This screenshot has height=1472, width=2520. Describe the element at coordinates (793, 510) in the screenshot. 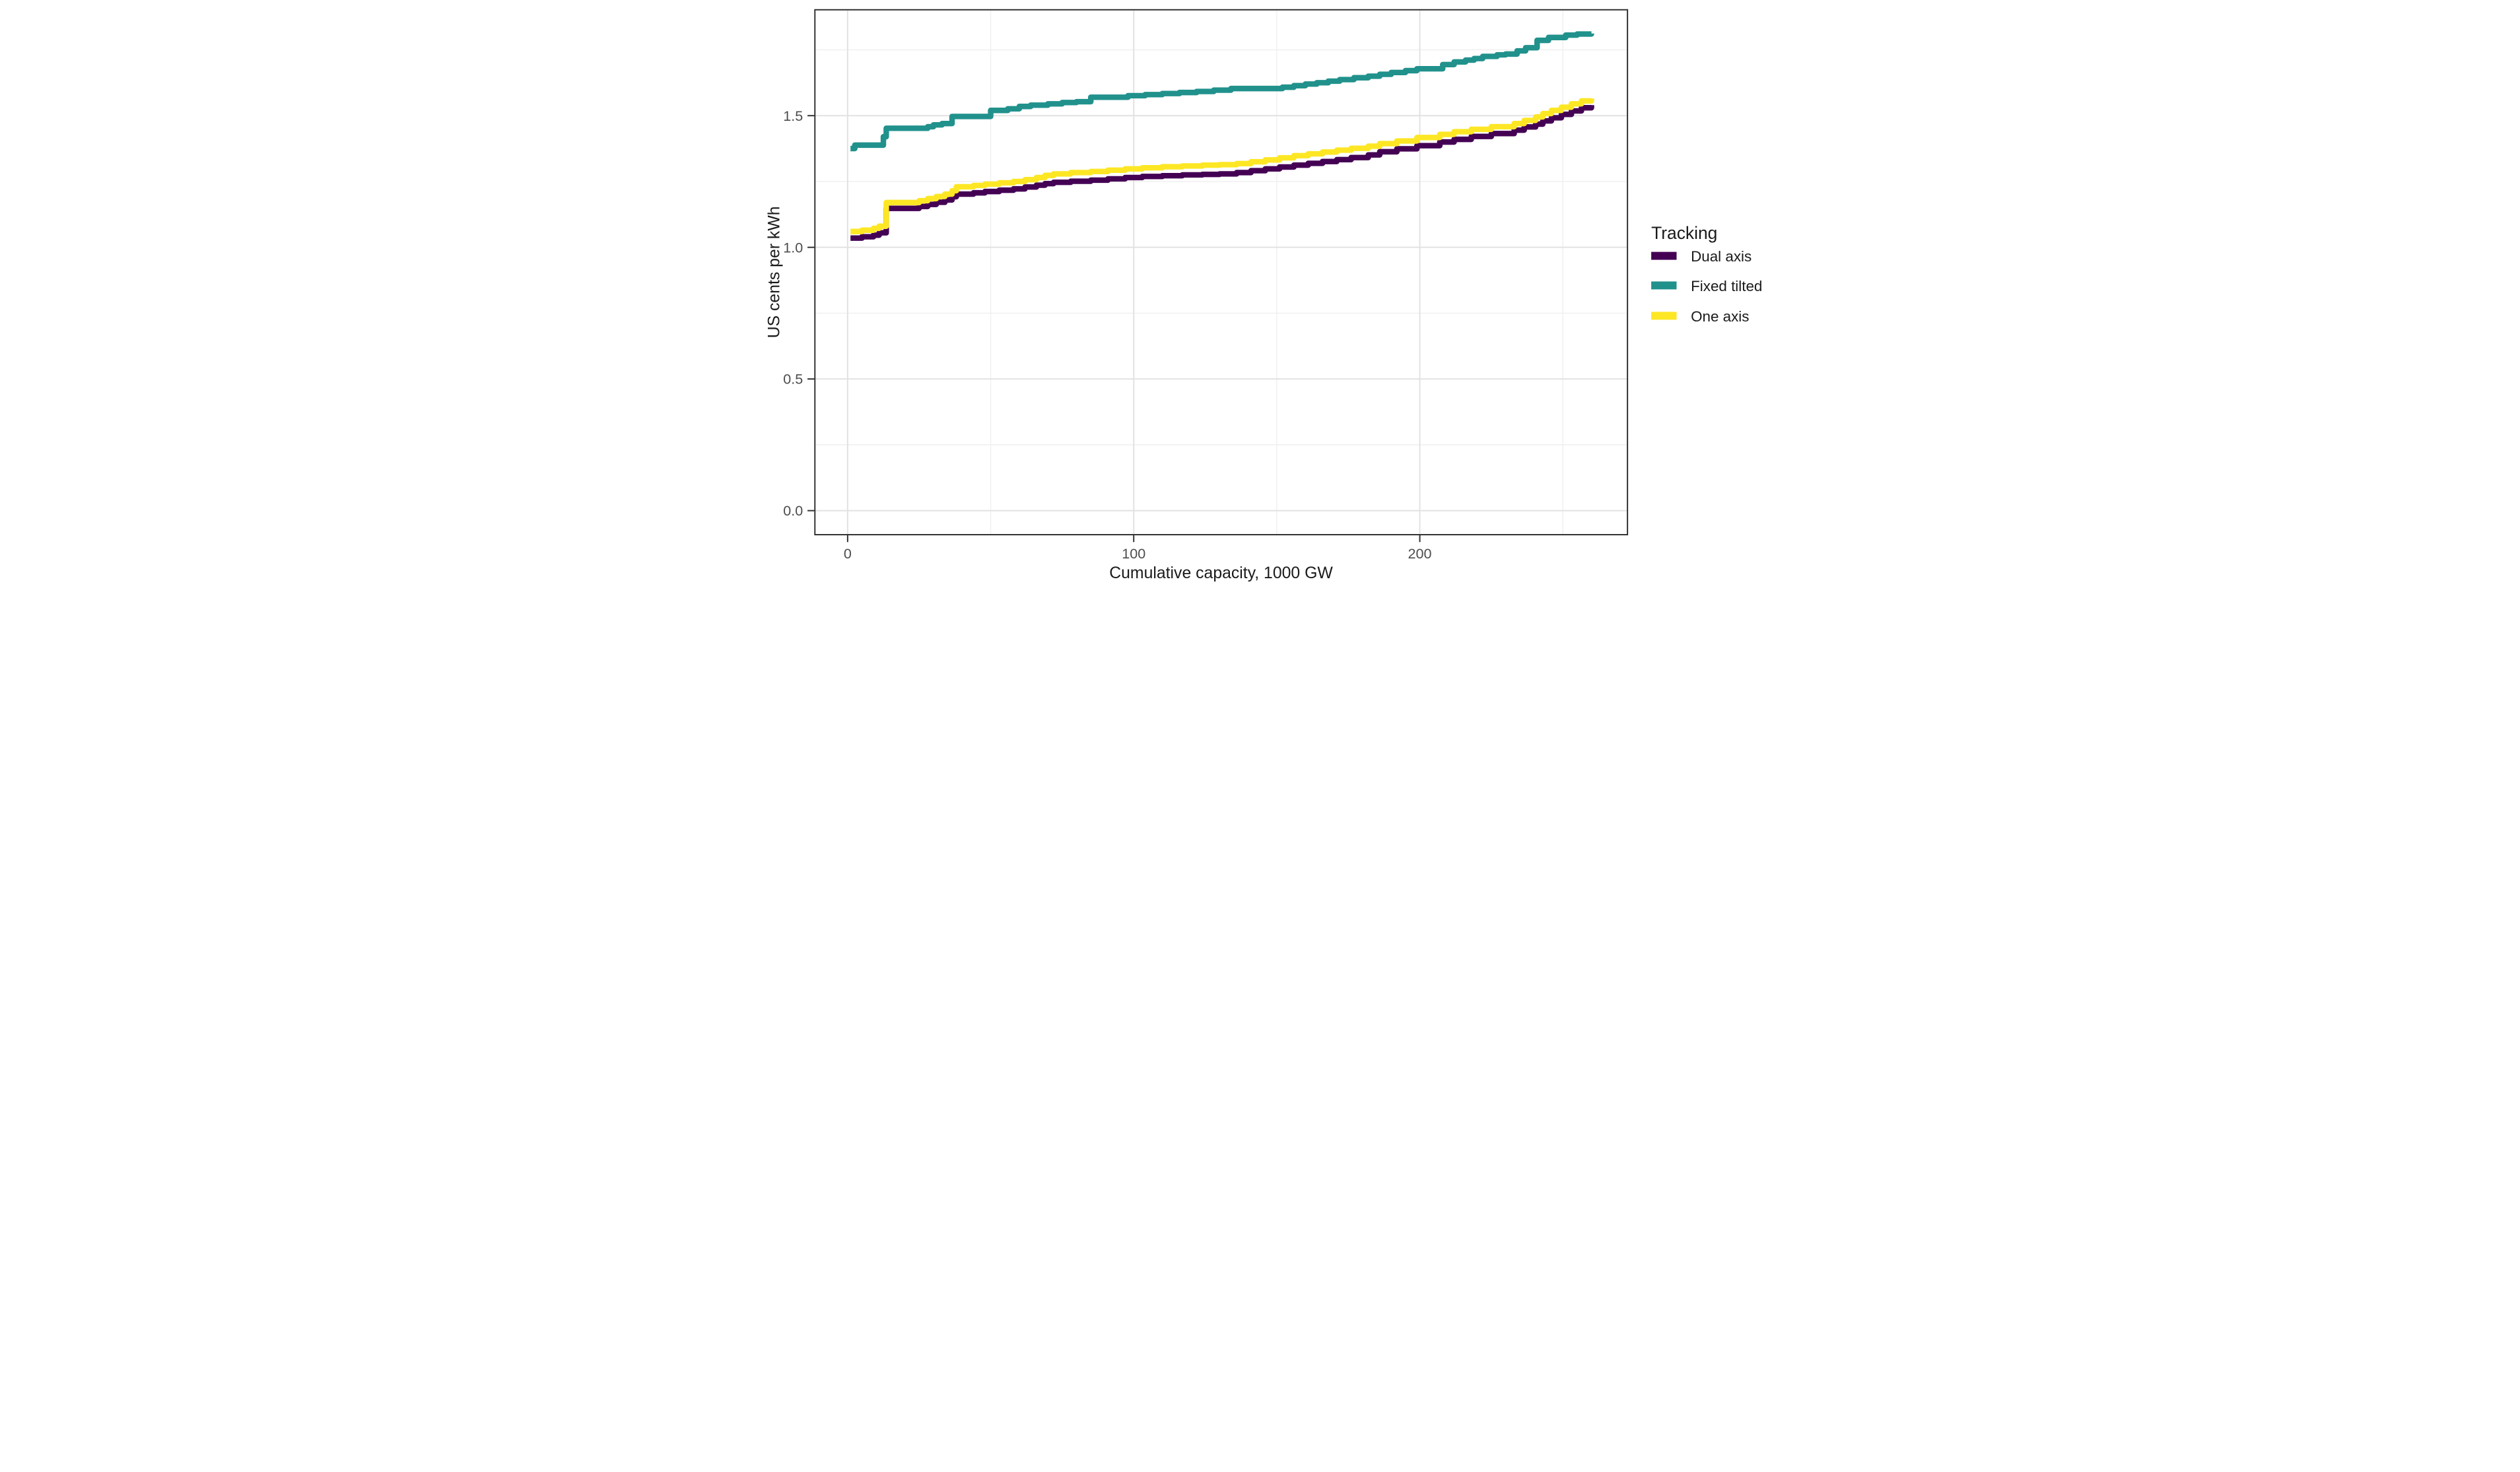

I see `y-tick-label: 0.0` at that location.